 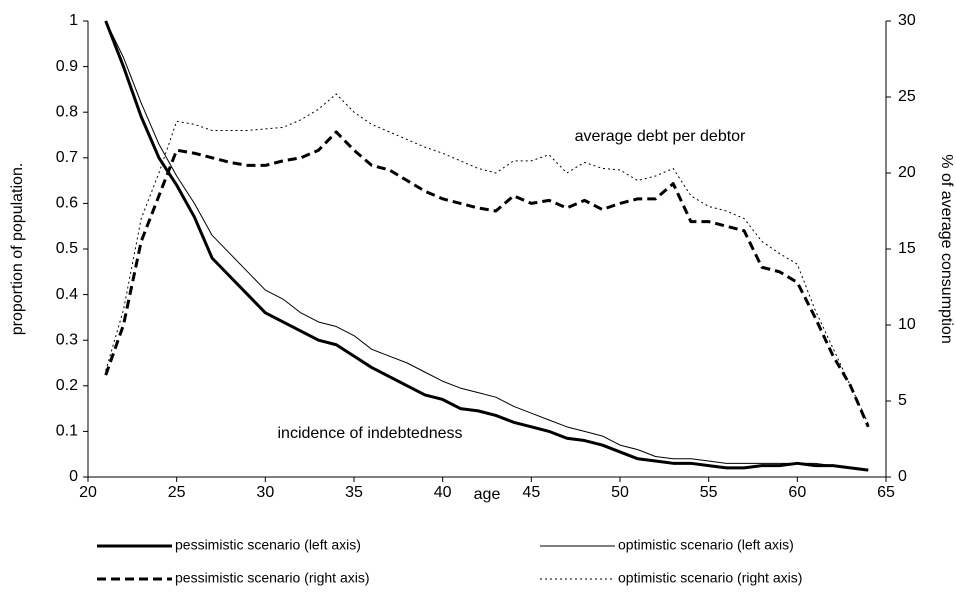 What do you see at coordinates (660, 136) in the screenshot?
I see `annotation: average debt per debtor` at bounding box center [660, 136].